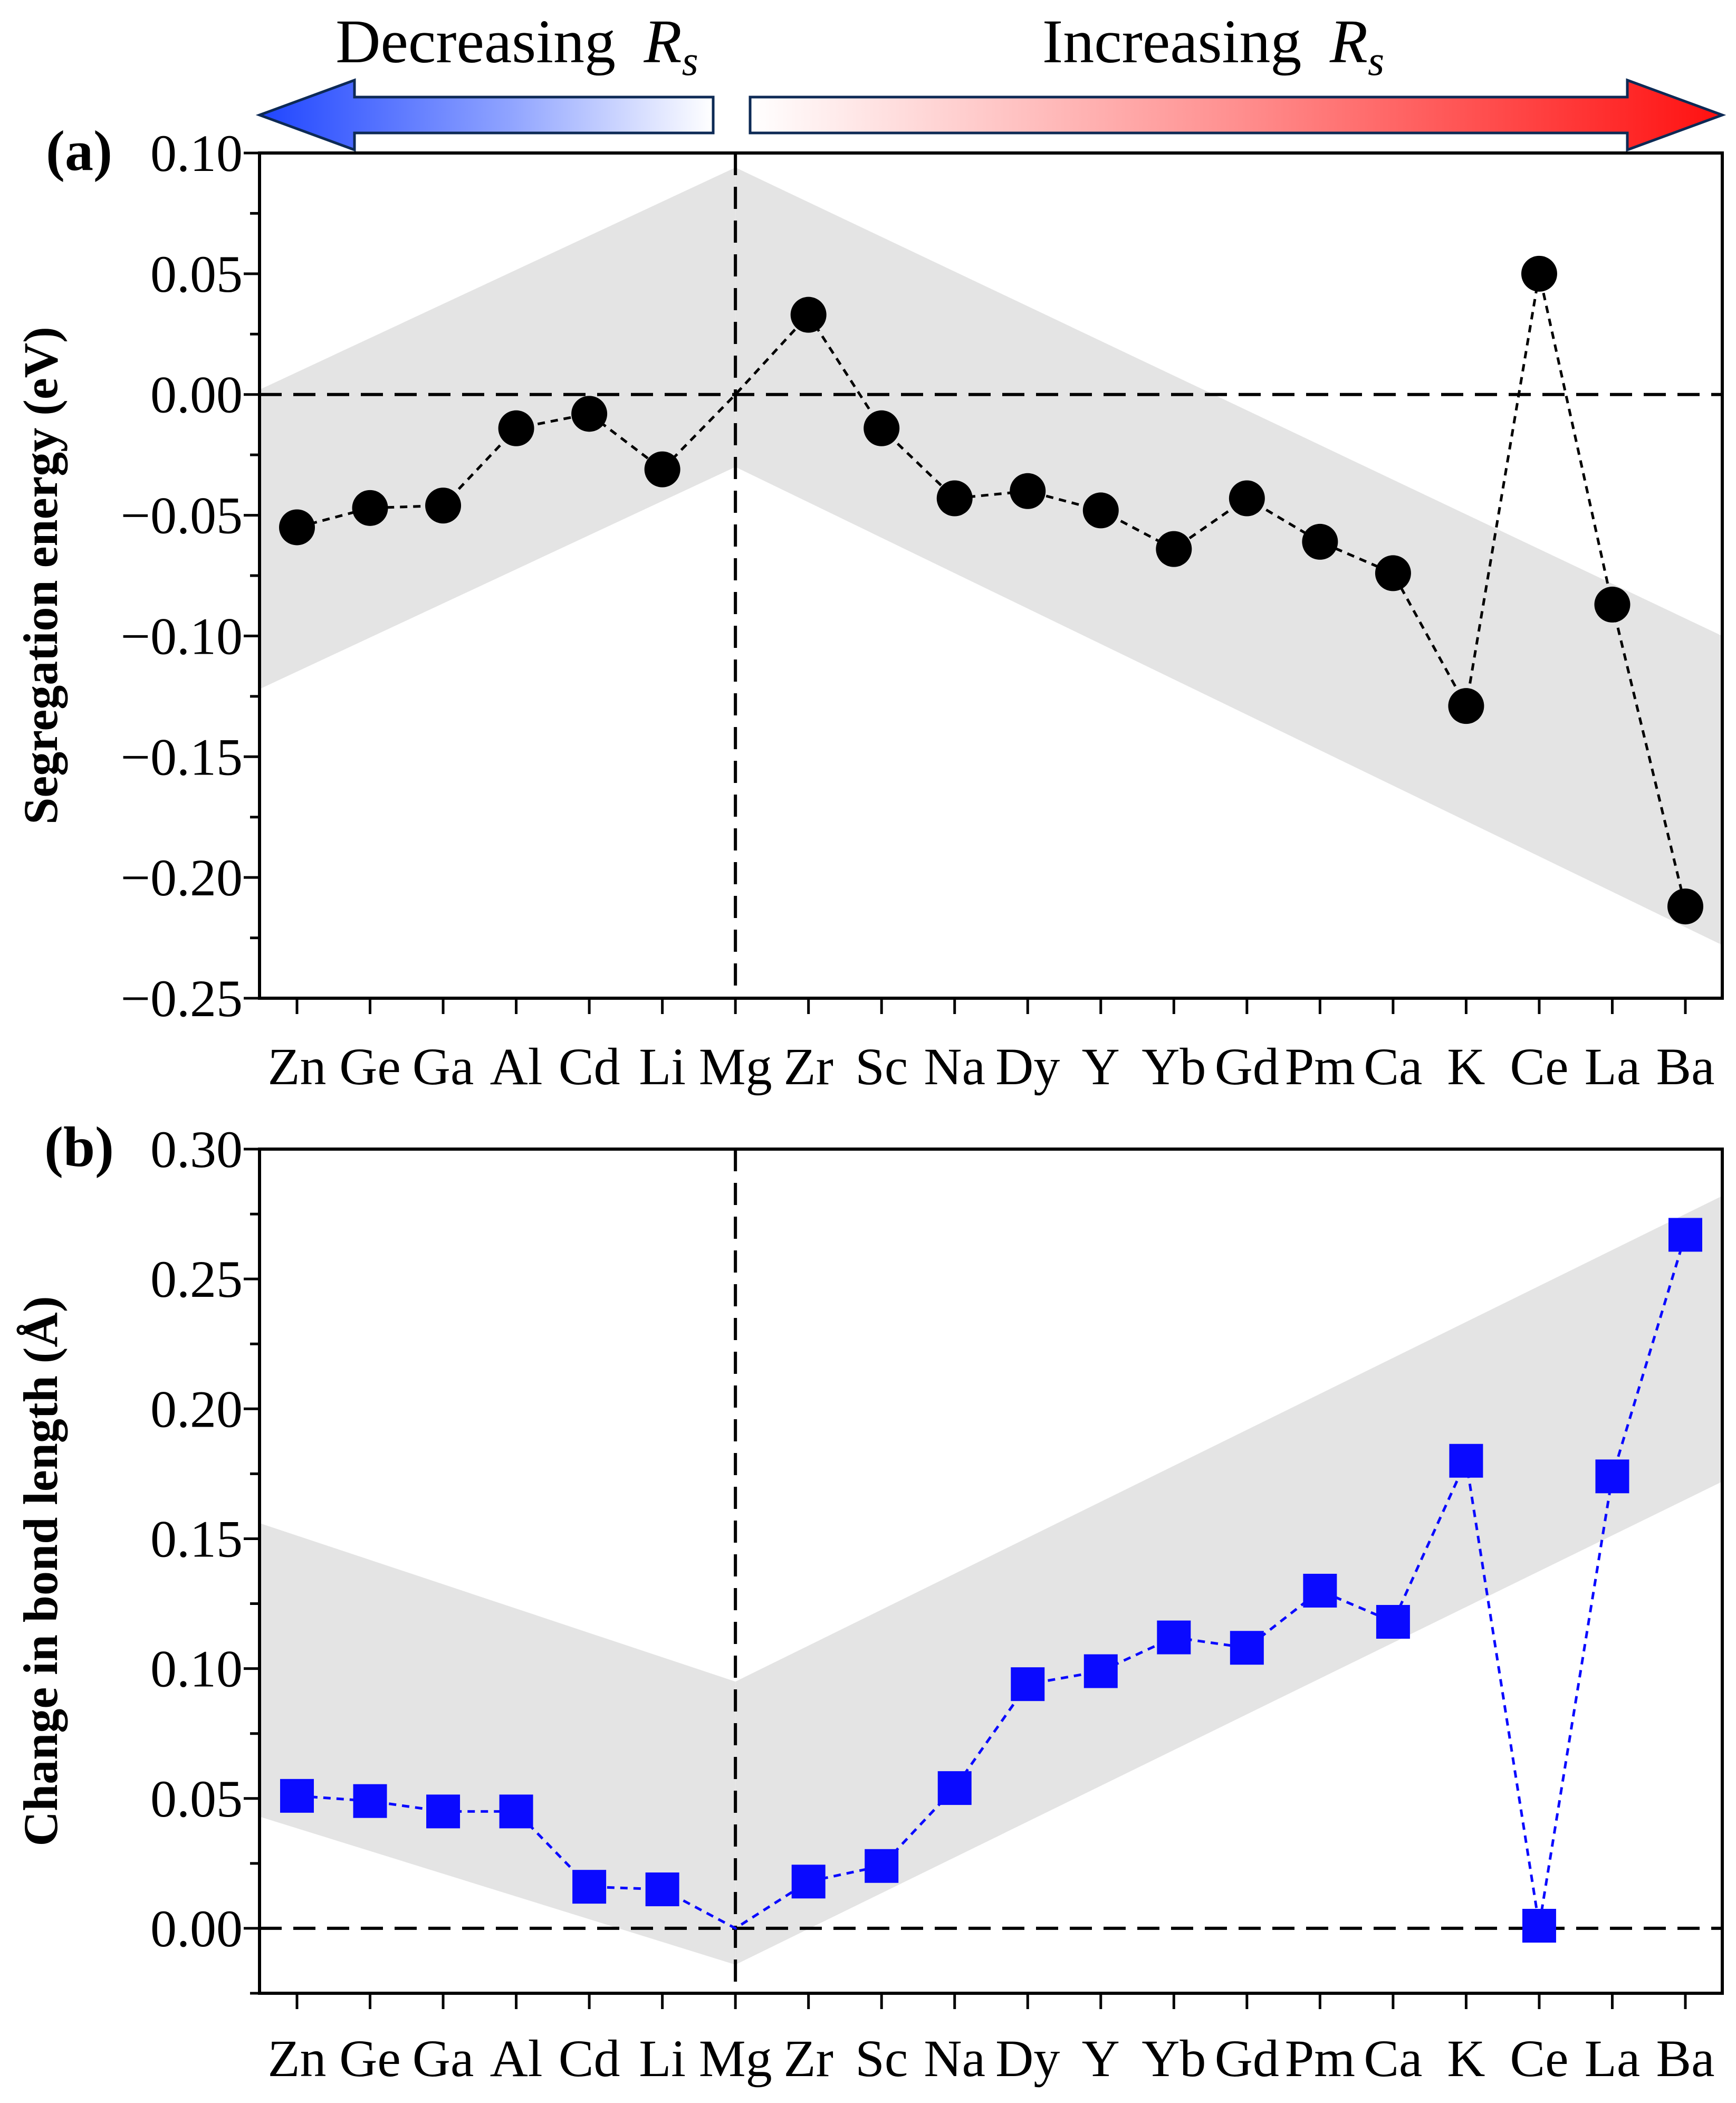 This screenshot has height=2103, width=1736. Describe the element at coordinates (196, 1149) in the screenshot. I see `y-tick-label: 0.30` at that location.